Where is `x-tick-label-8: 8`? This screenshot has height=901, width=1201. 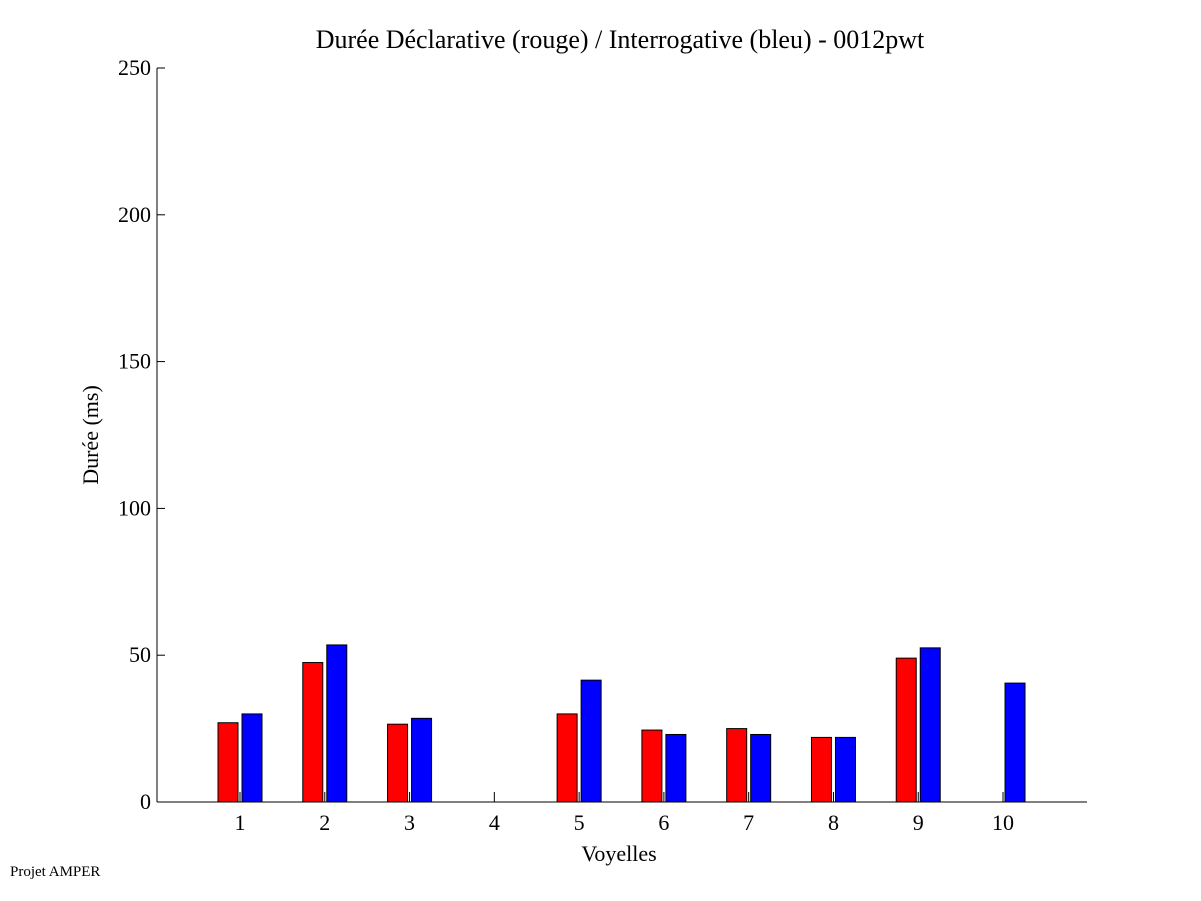
x-tick-label-8: 8 is located at coordinates (833, 822).